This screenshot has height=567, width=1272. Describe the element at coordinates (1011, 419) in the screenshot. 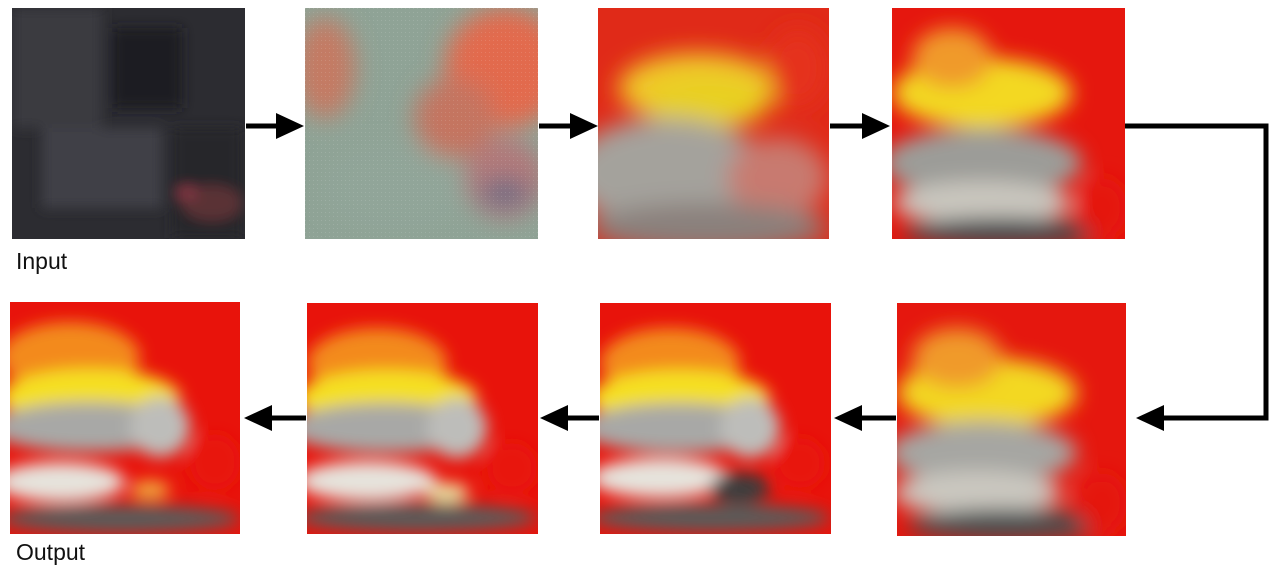

I see `stage-5-image` at that location.